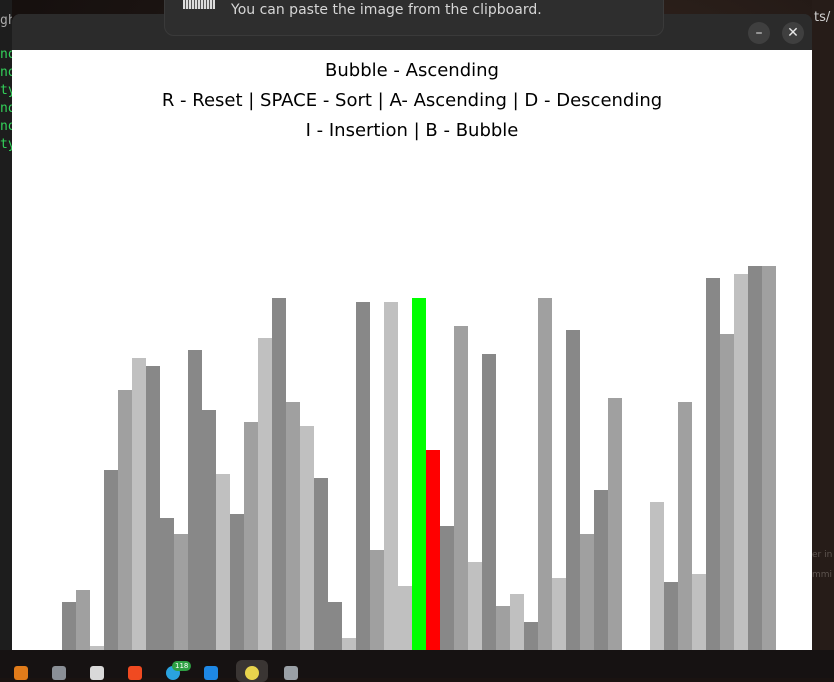 Image resolution: width=834 pixels, height=682 pixels. Describe the element at coordinates (199, 4) in the screenshot. I see `notification-thumbnail` at that location.